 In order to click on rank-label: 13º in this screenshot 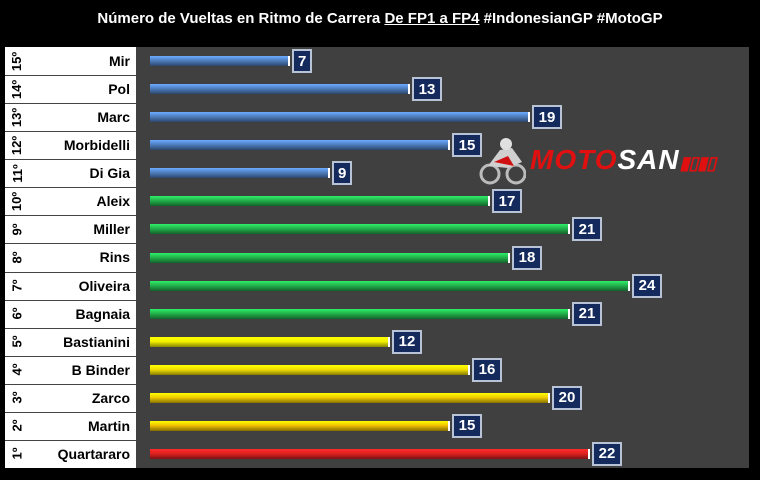, I will do `click(17, 117)`.